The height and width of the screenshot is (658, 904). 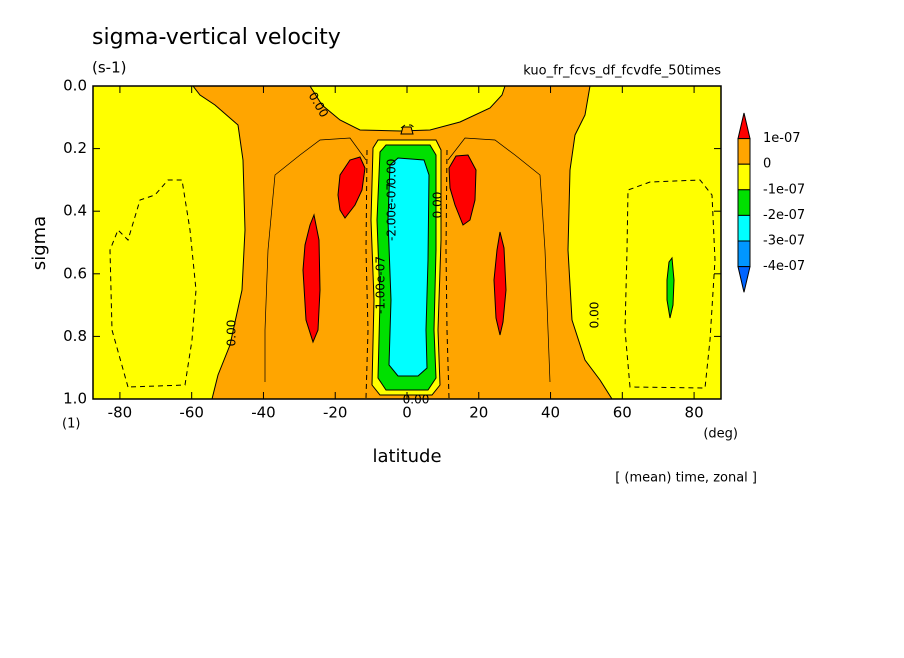 I want to click on x-tick-label: 60, so click(x=622, y=413).